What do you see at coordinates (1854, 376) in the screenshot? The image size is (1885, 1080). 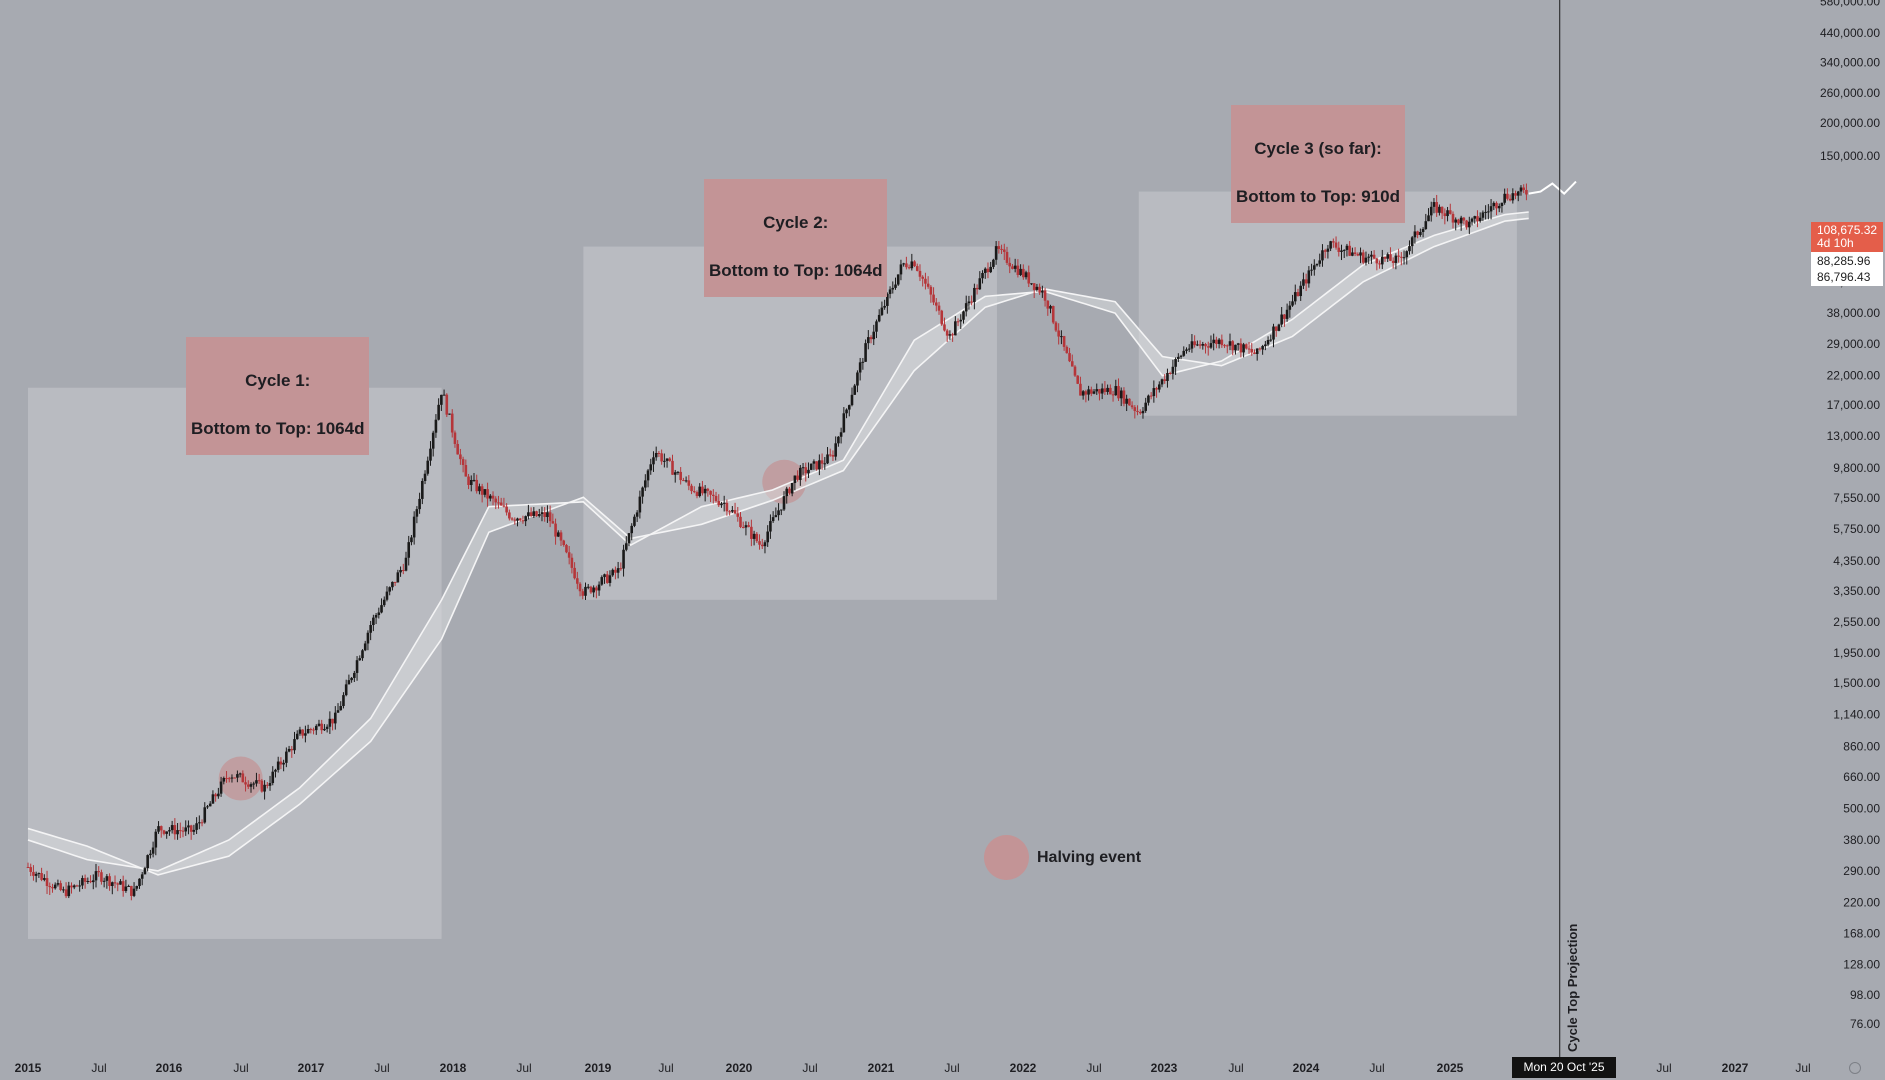 I see `price-tick-label: 22,000.00` at bounding box center [1854, 376].